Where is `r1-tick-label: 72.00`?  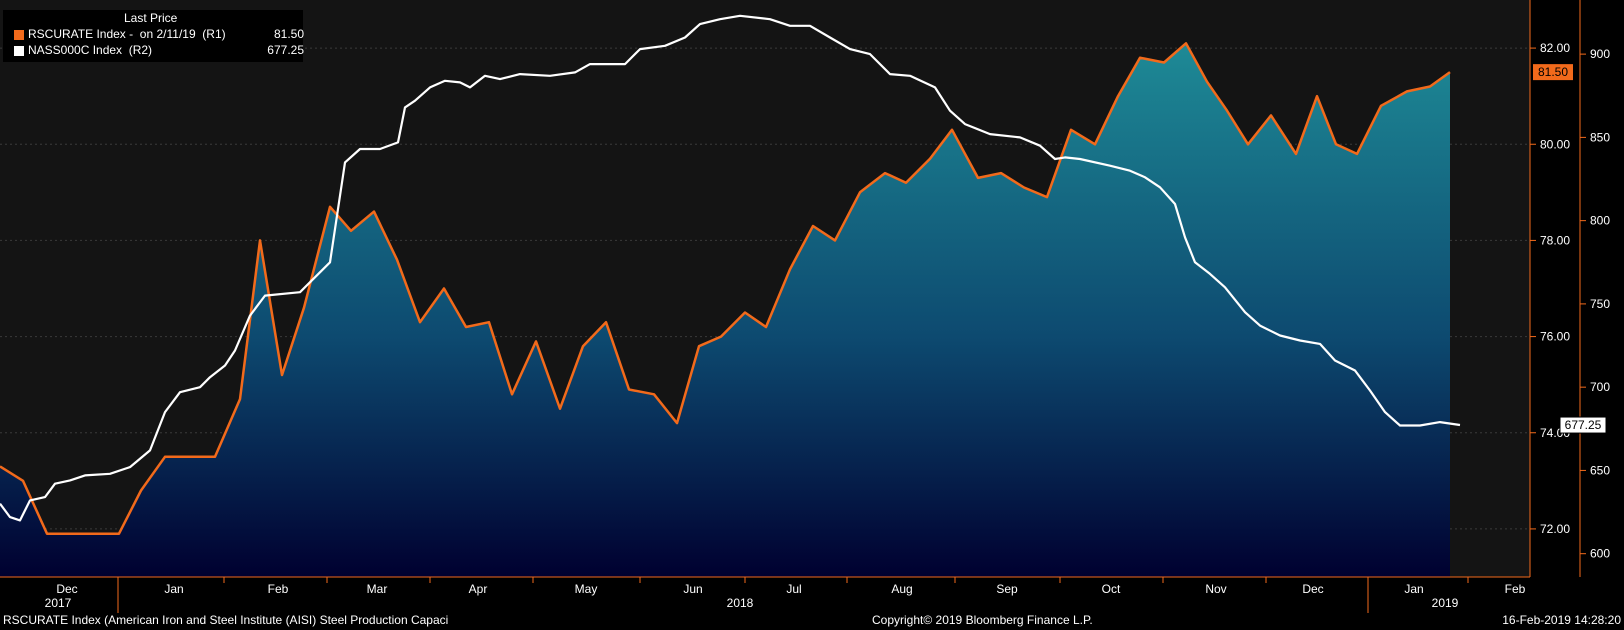 r1-tick-label: 72.00 is located at coordinates (1555, 529).